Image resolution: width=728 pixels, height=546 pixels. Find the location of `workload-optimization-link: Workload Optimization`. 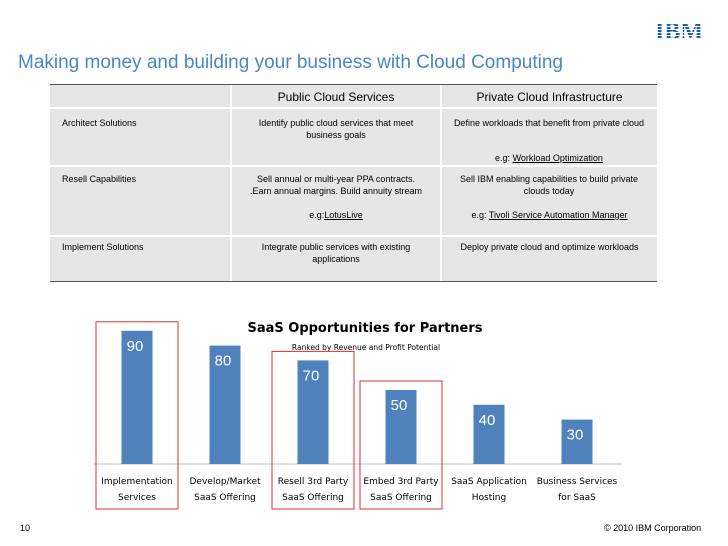

workload-optimization-link: Workload Optimization is located at coordinates (557, 158).